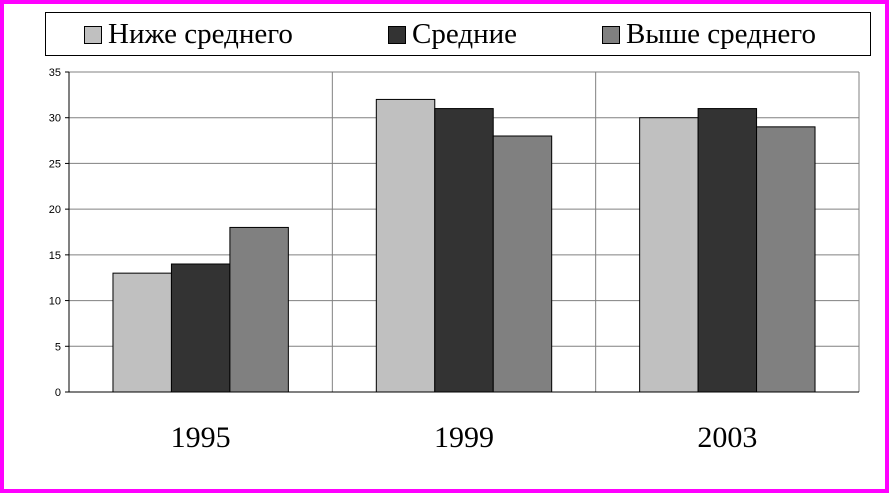 The width and height of the screenshot is (889, 493). What do you see at coordinates (55, 164) in the screenshot?
I see `y-tick-label: 25` at bounding box center [55, 164].